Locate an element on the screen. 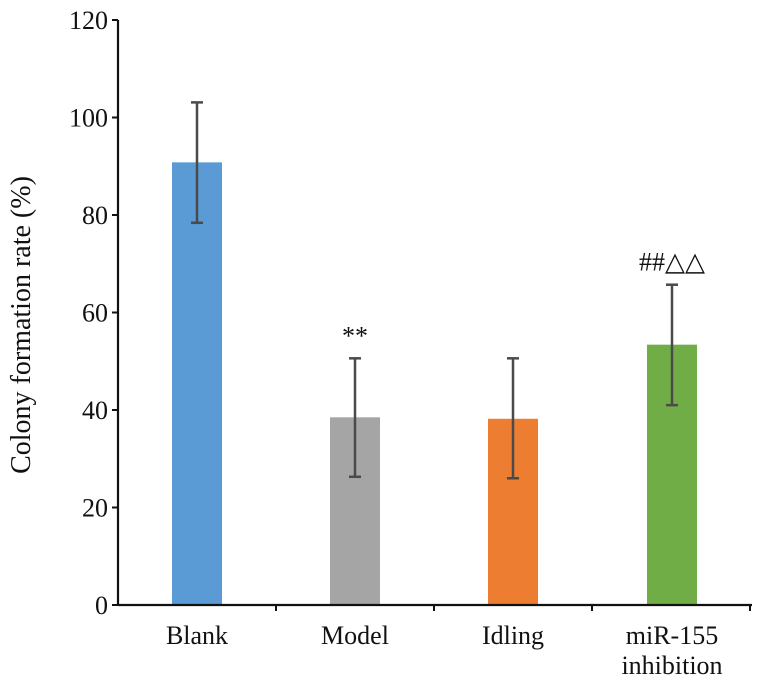 The image size is (760, 682). y-tick-label: 20 is located at coordinates (95, 508).